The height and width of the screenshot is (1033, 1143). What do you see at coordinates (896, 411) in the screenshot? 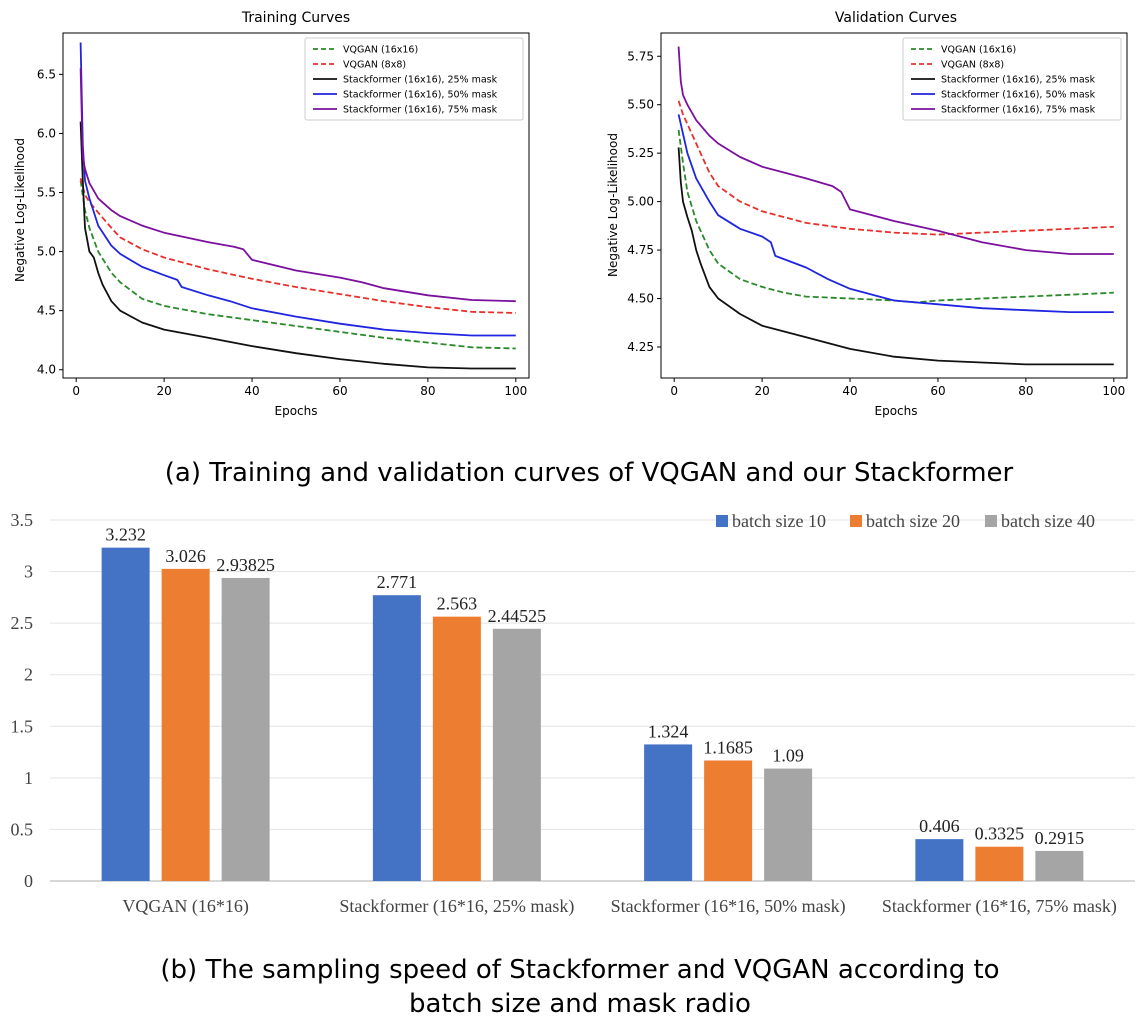
I see `validation-x-axis-label: Epochs` at bounding box center [896, 411].